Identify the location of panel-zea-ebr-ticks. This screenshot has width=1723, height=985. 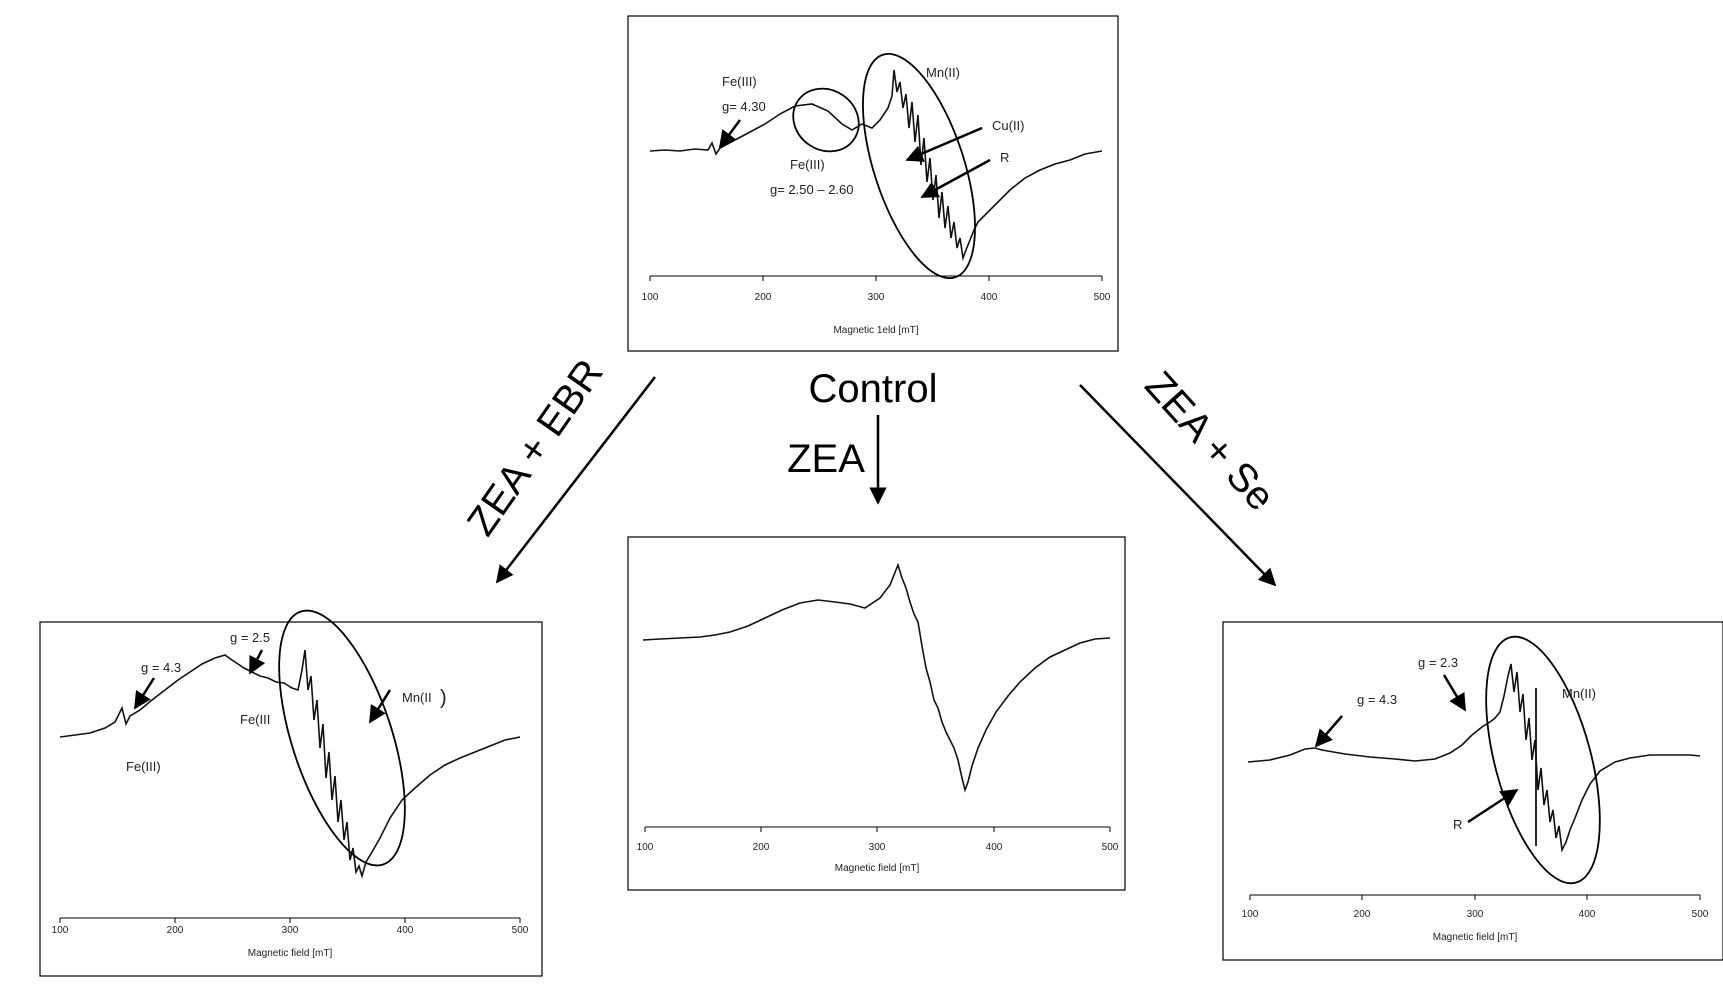
(290, 920).